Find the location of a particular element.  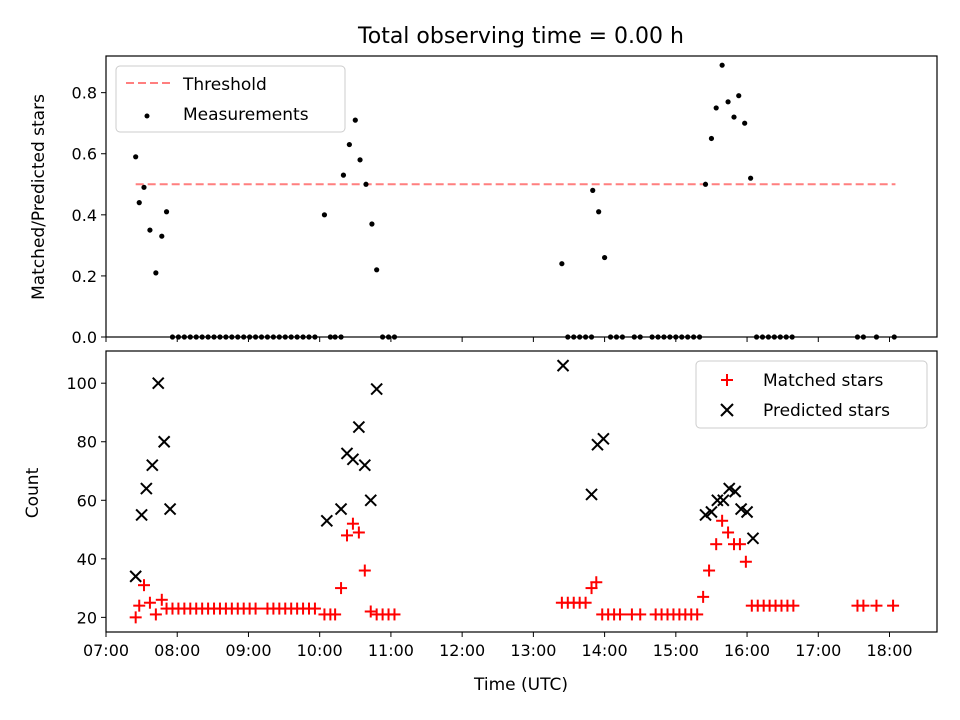

bottom-x-tick-label: 15:00 is located at coordinates (676, 650).